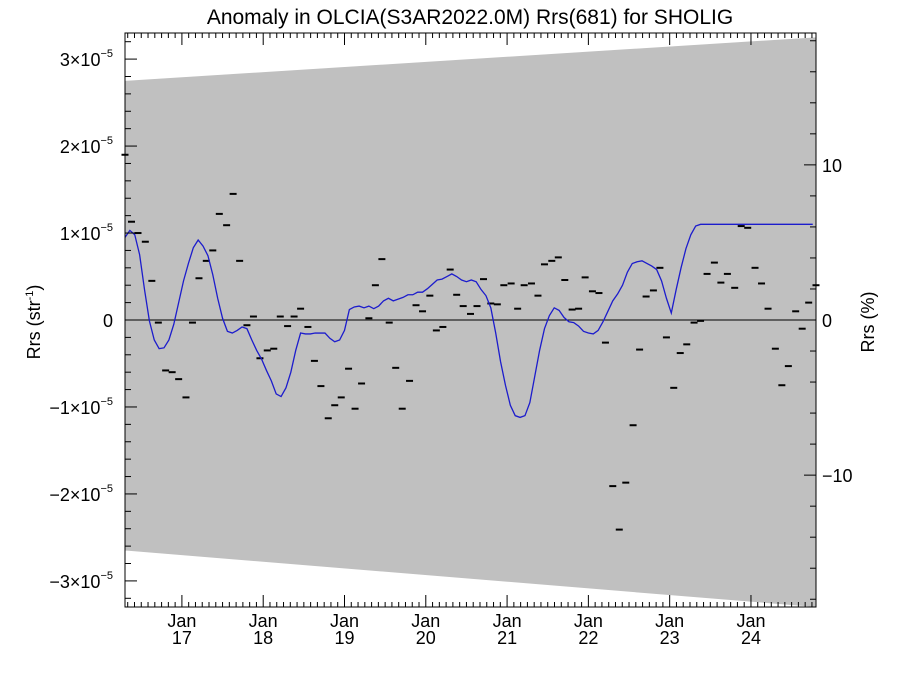 This screenshot has height=675, width=900. What do you see at coordinates (34, 322) in the screenshot?
I see `left-axis-label: Rrs (str-1)` at bounding box center [34, 322].